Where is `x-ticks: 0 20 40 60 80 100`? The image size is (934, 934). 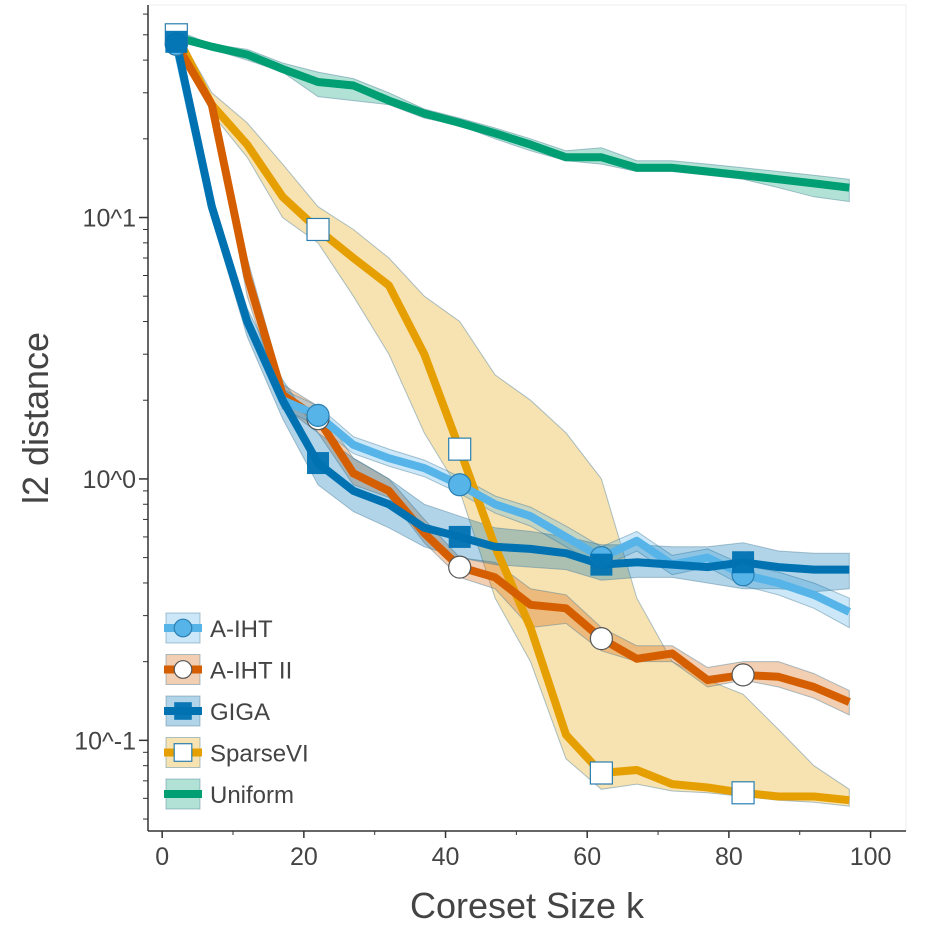
x-ticks: 0 20 40 60 80 100 is located at coordinates (523, 851).